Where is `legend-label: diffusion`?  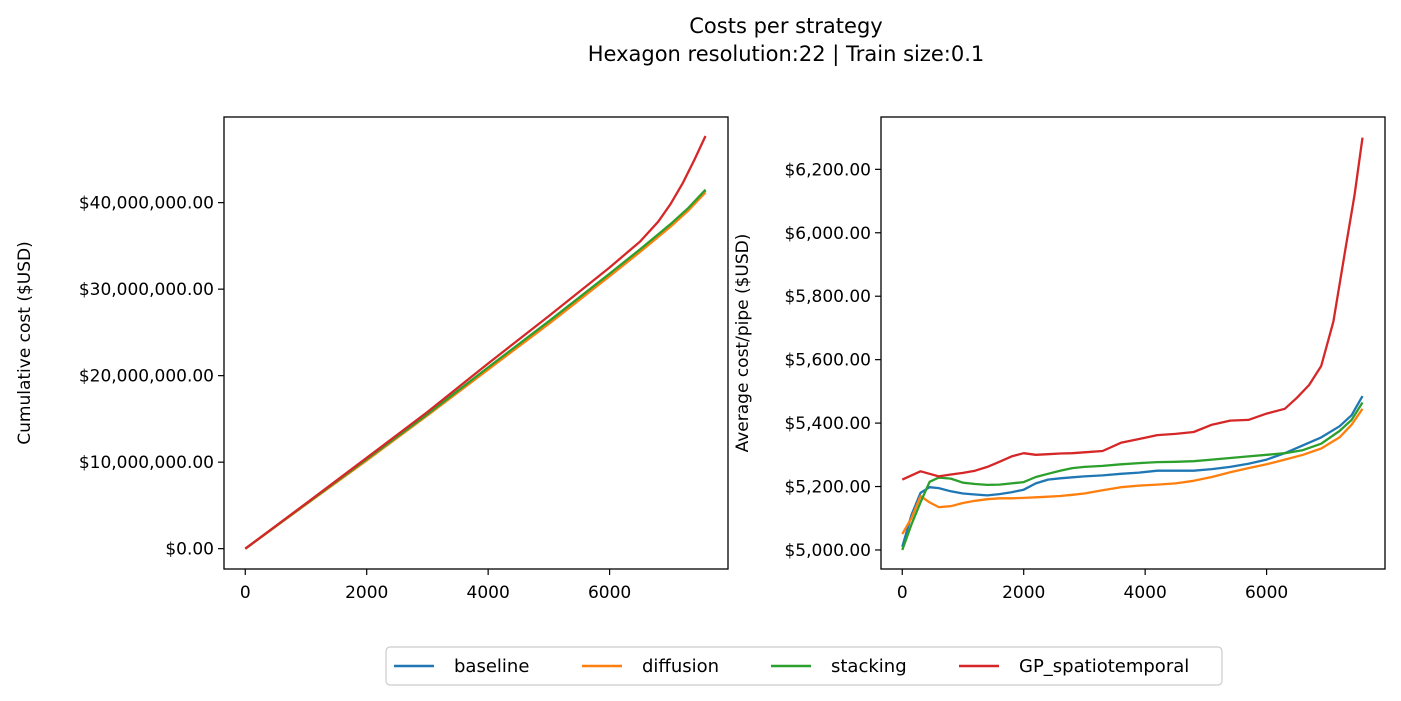
legend-label: diffusion is located at coordinates (680, 666).